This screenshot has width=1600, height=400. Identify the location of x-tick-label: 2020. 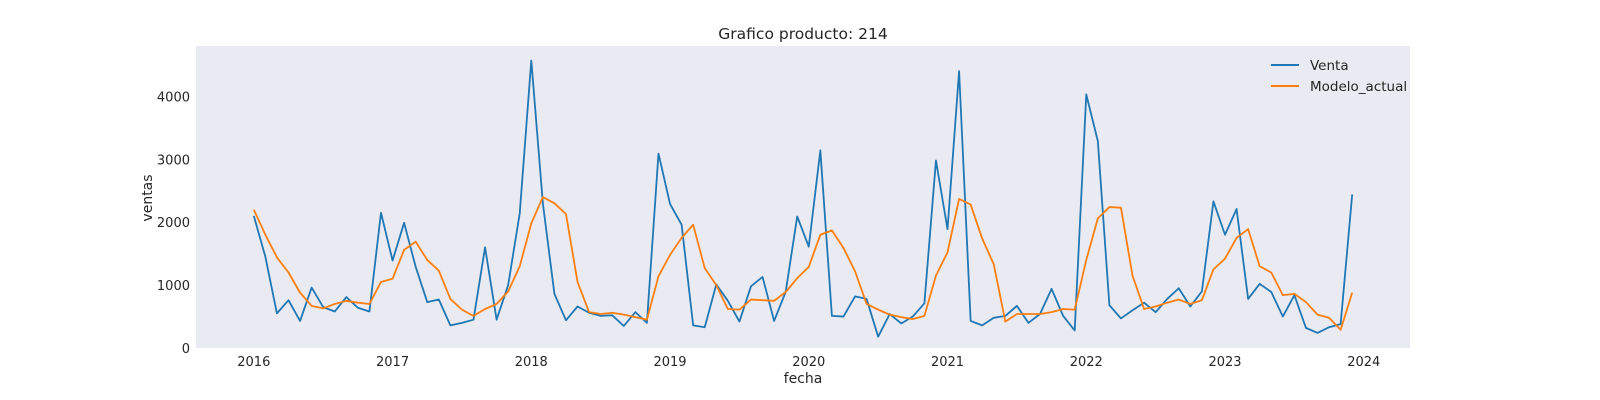
(808, 362).